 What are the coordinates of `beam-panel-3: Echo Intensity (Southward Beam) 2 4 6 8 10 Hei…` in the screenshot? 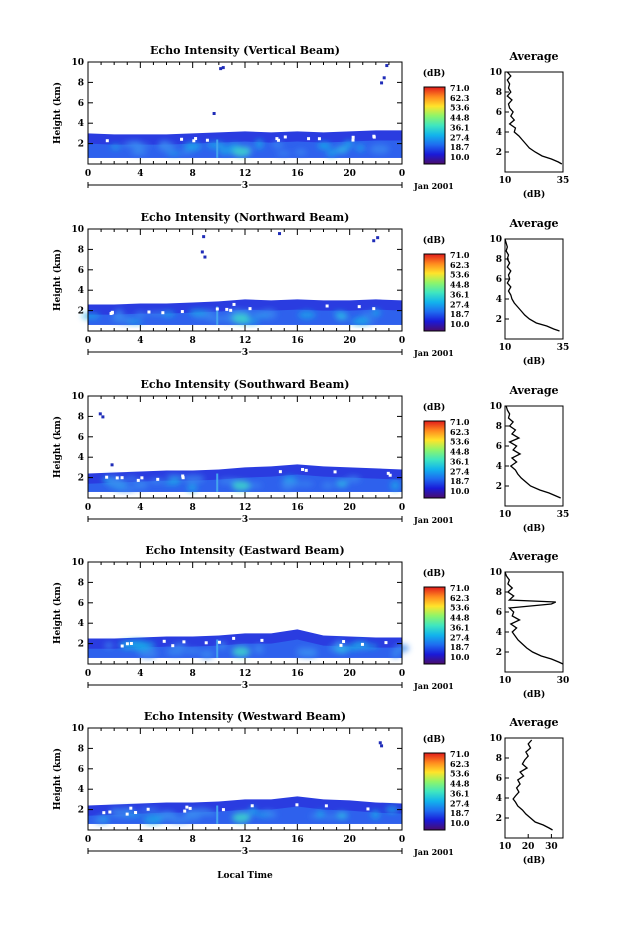 It's located at (310, 456).